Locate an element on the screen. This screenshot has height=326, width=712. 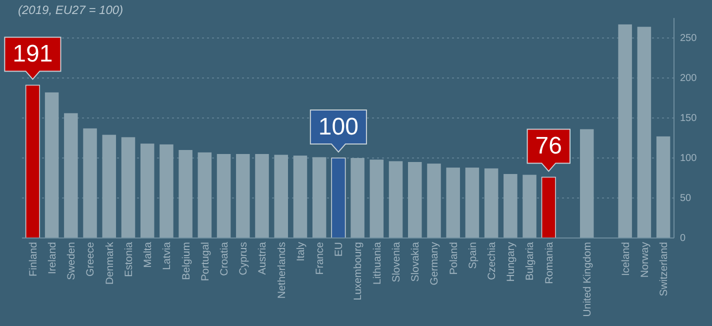
x-tick-label: Austria is located at coordinates (262, 258).